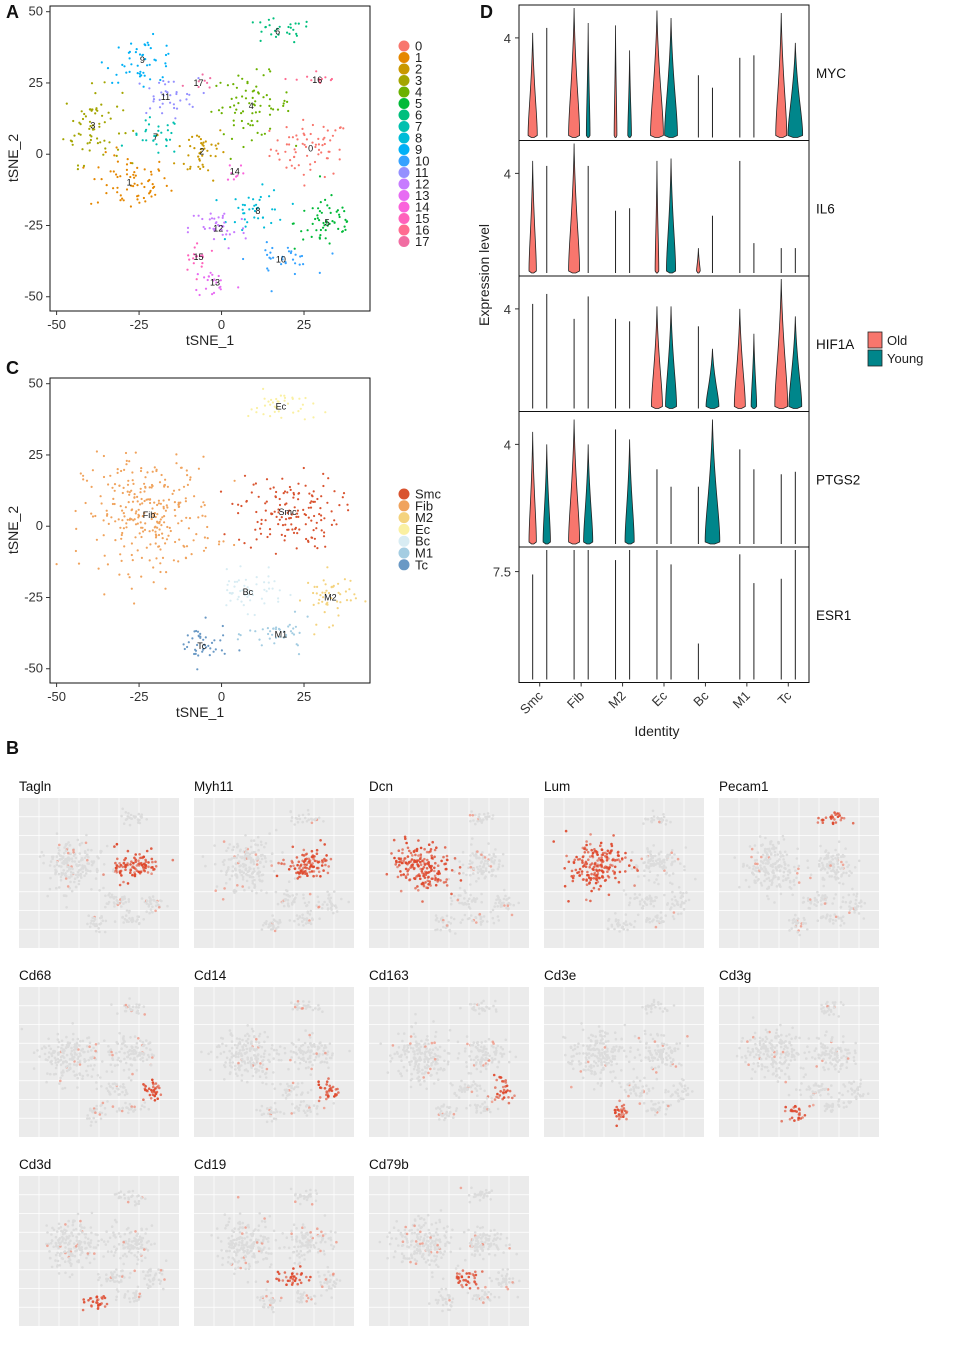 This screenshot has width=961, height=1355. I want to click on panel-d-label: D, so click(486, 12).